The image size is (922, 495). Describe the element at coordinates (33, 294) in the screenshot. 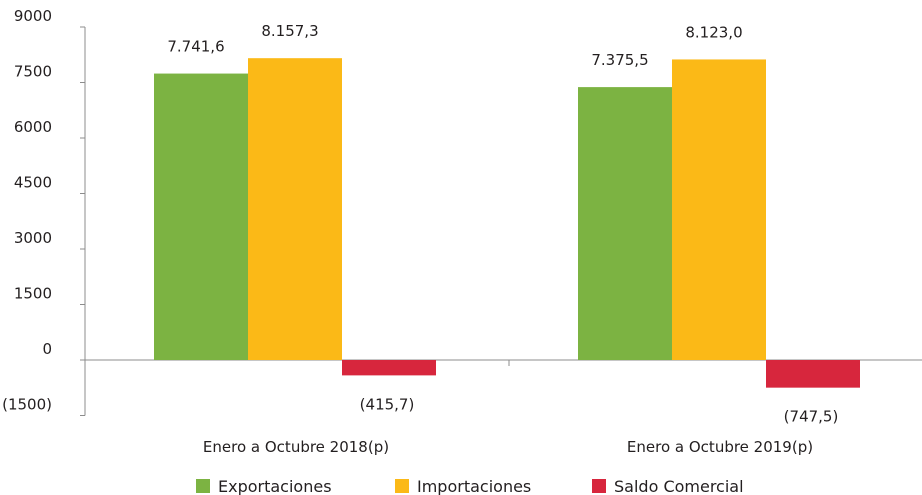

I see `y-tick-label: 1500` at that location.